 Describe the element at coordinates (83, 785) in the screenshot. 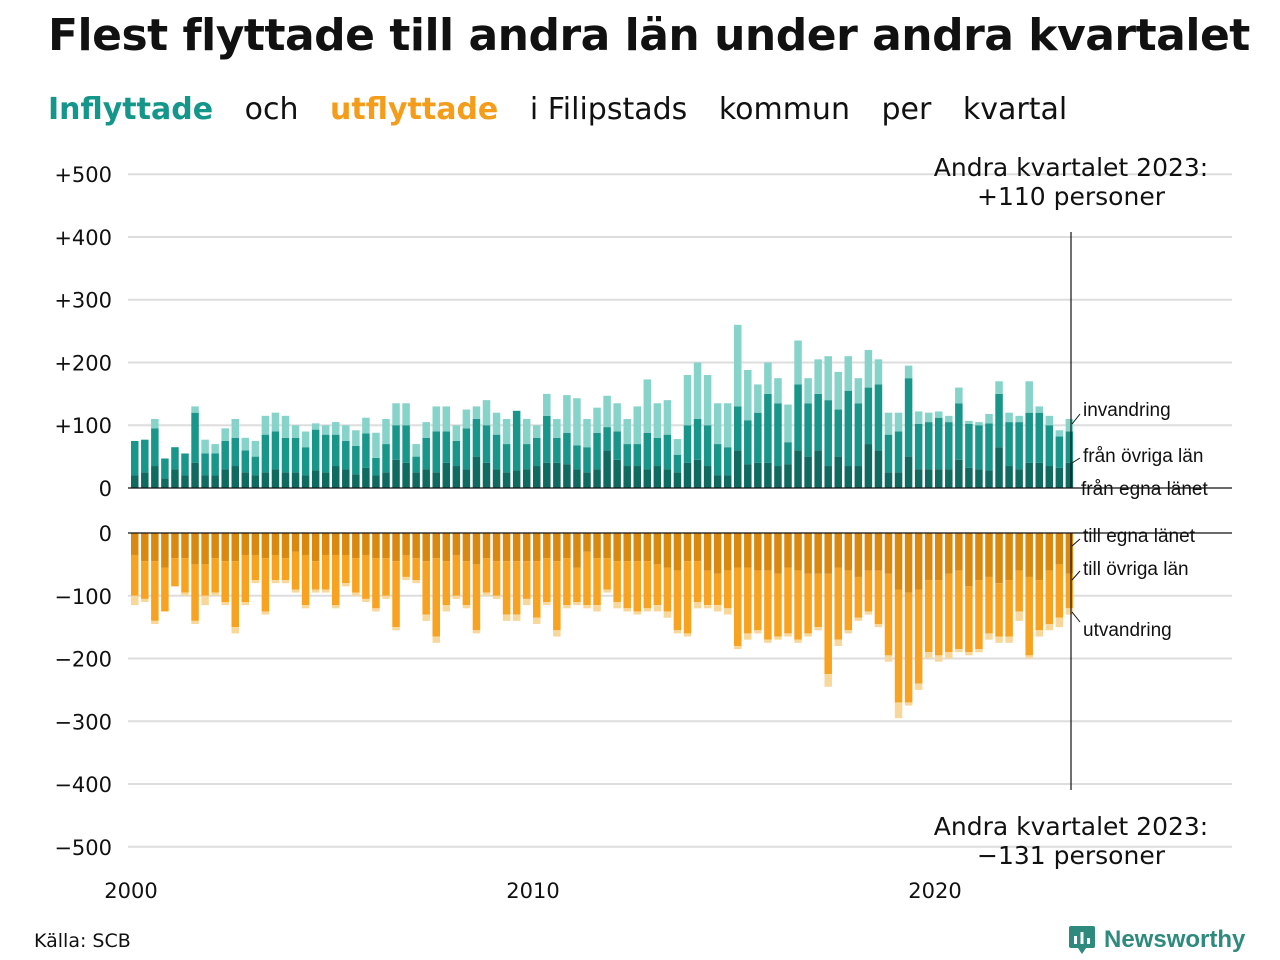

I see `y-tick-label-bottom: −400` at that location.